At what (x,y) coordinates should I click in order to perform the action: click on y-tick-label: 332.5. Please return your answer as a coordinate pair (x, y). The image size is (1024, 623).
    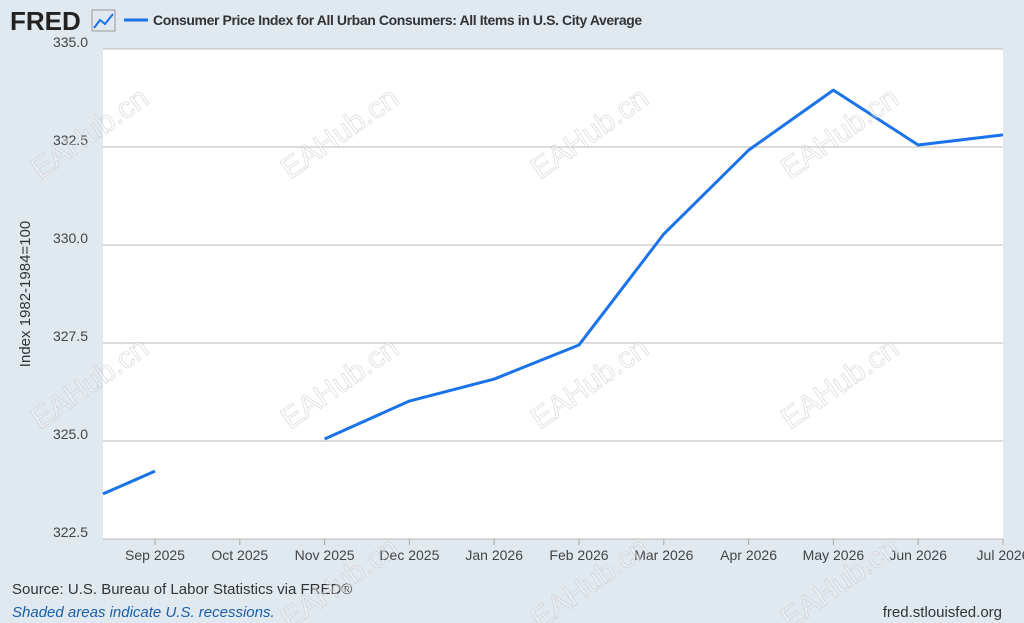
    Looking at the image, I should click on (70, 140).